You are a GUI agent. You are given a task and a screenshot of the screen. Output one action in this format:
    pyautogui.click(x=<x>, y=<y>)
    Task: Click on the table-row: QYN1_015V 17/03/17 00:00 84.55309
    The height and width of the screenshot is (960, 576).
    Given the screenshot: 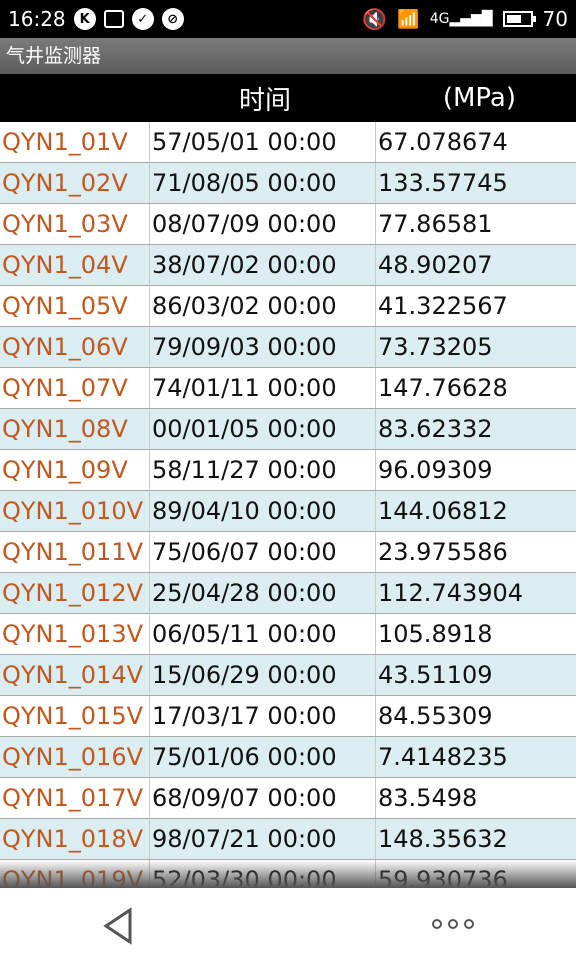 What is the action you would take?
    pyautogui.click(x=288, y=716)
    